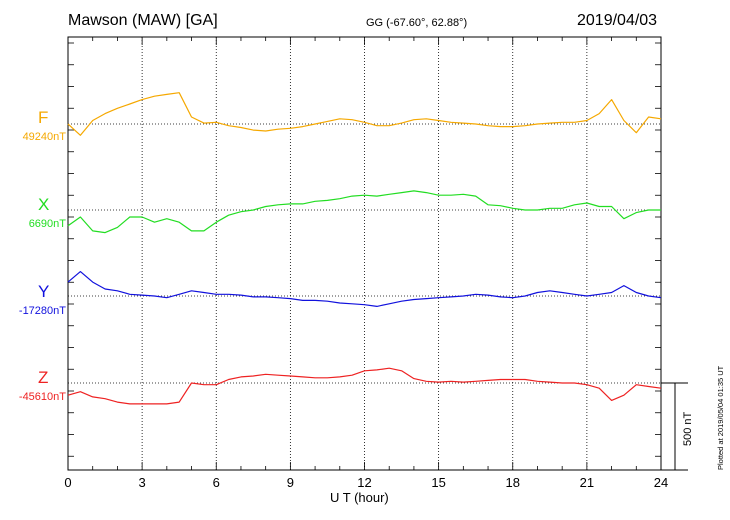 The width and height of the screenshot is (730, 520). I want to click on series-baseline-y: -17280nT, so click(42, 311).